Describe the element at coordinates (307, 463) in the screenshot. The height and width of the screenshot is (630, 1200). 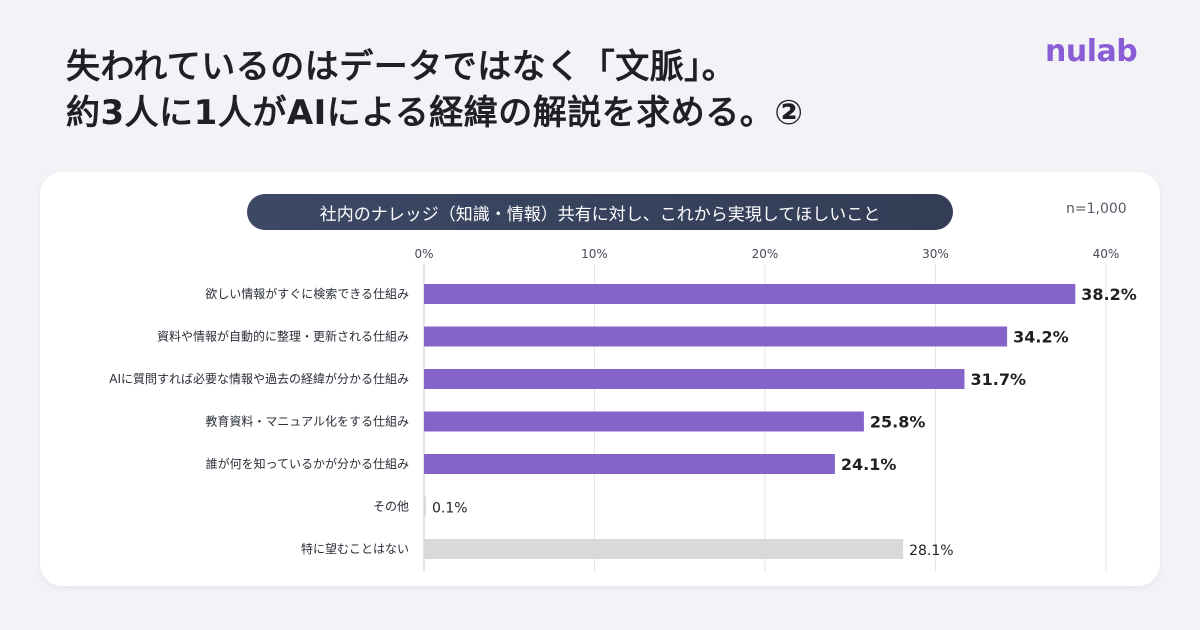
I see `category-label: 誰が何を知っているかが分かる仕組み` at that location.